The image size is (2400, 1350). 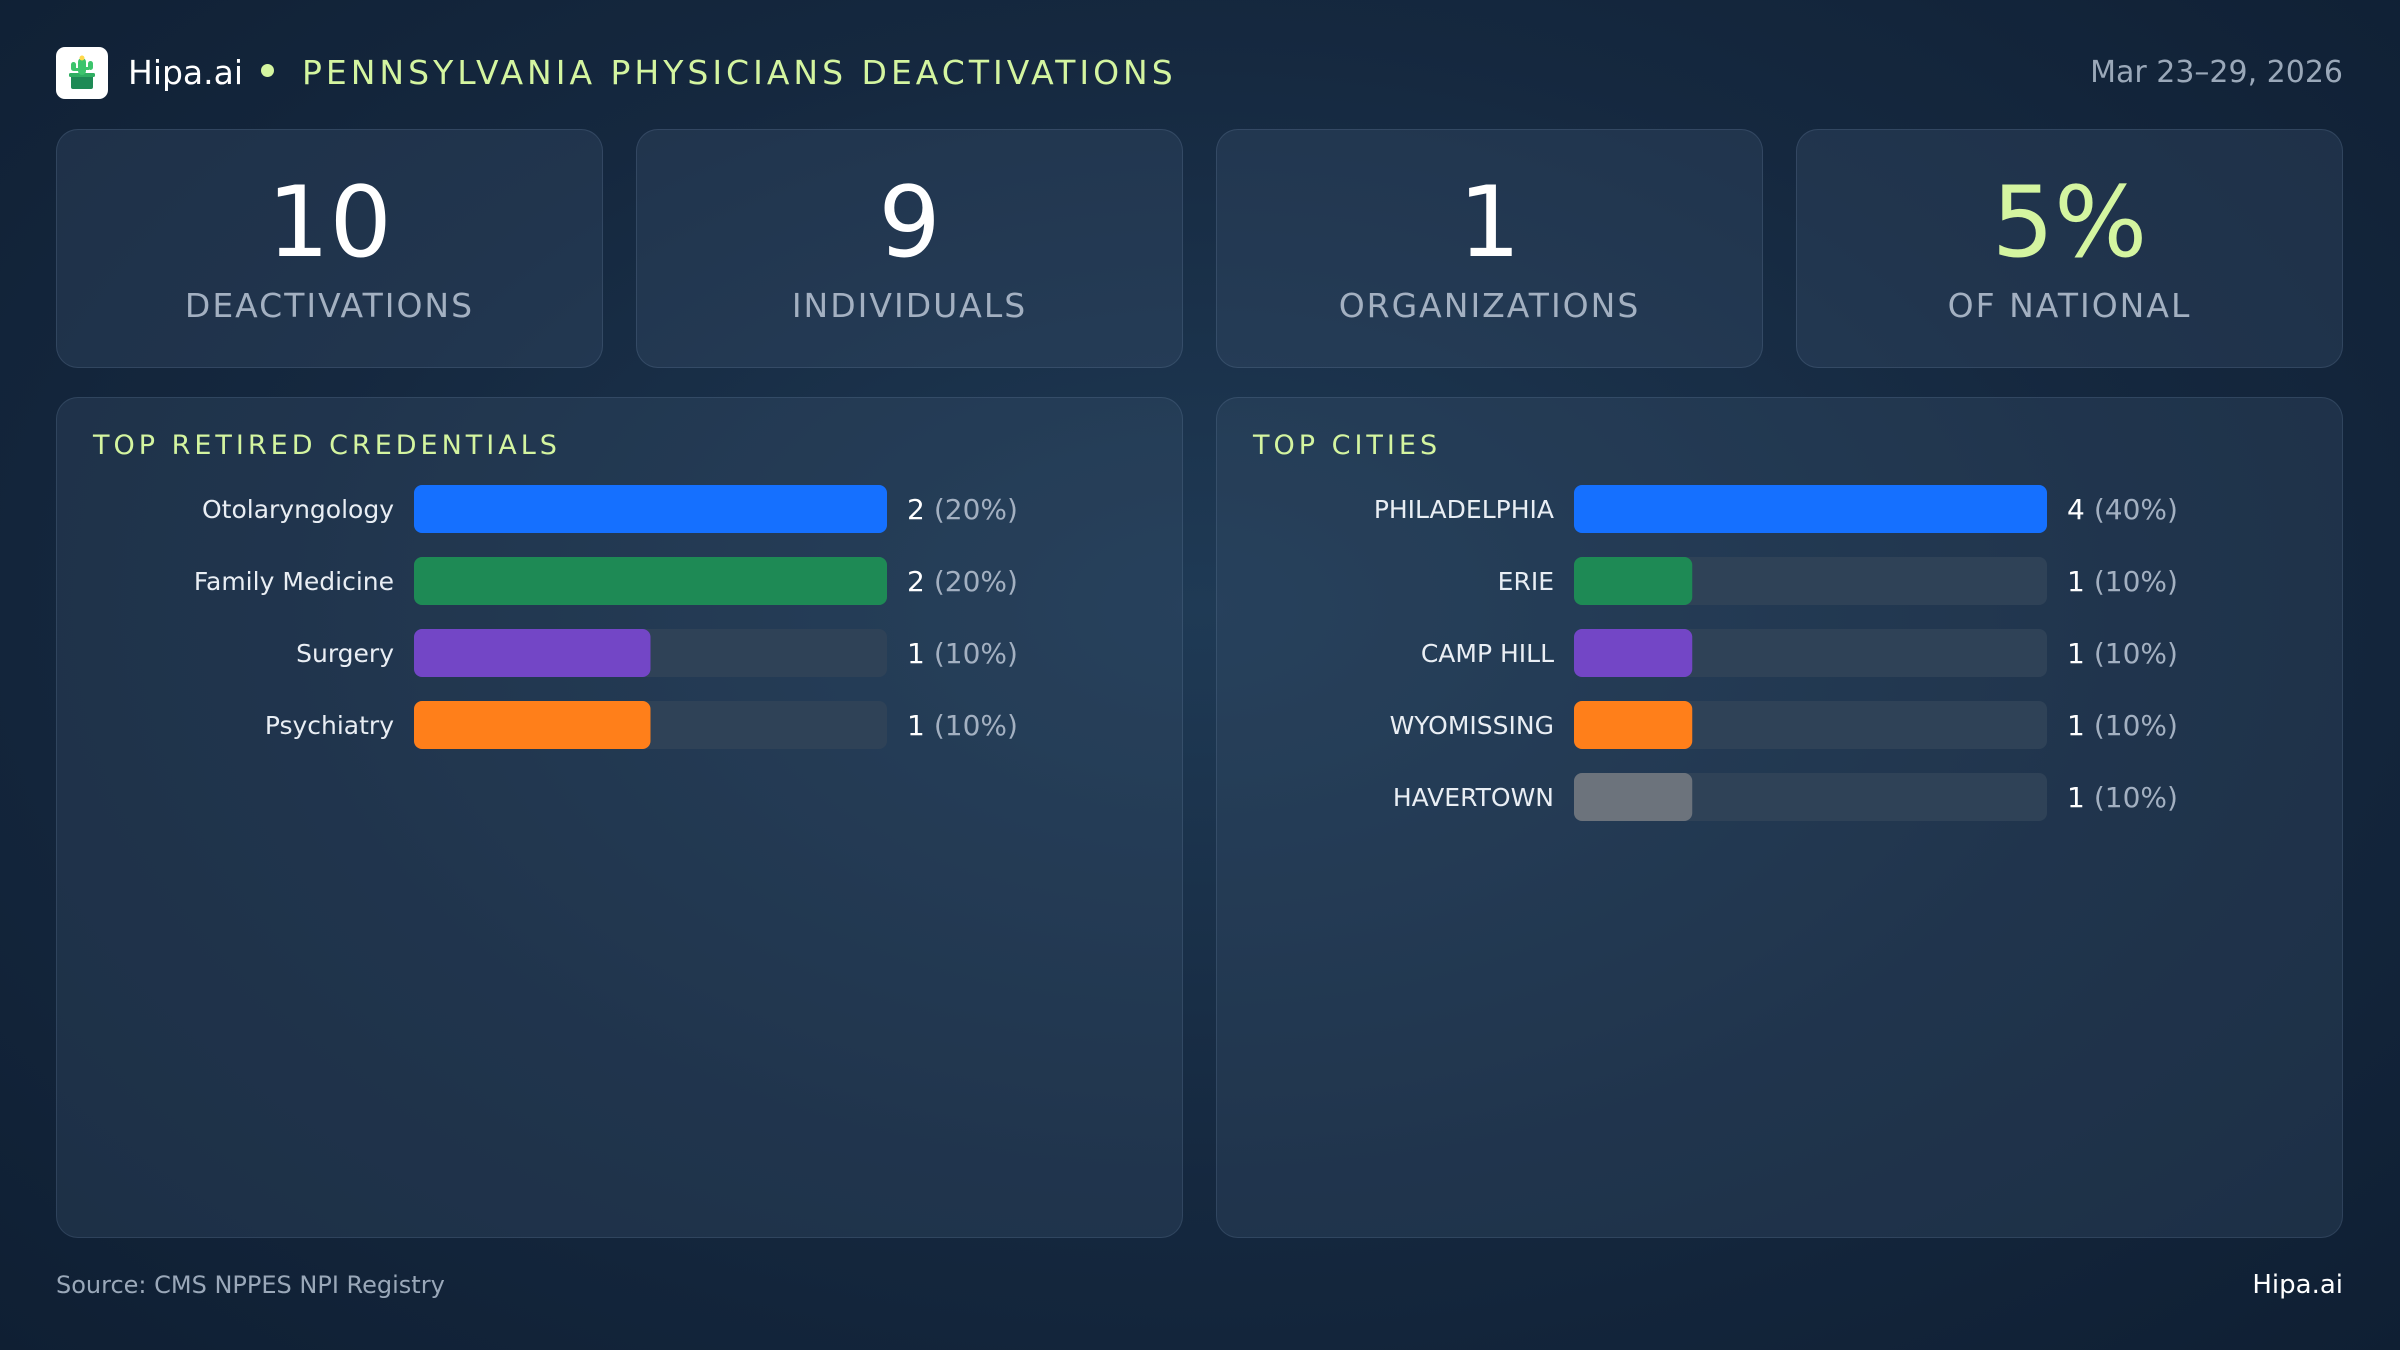 I want to click on stat-card-organizations: 1 ORGANIZATIONS, so click(x=1489, y=248).